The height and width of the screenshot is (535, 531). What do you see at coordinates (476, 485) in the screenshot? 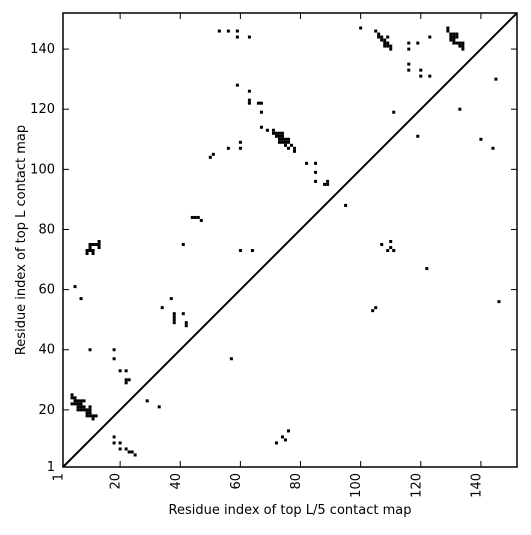
I see `x-tick-label: 140` at bounding box center [476, 485].